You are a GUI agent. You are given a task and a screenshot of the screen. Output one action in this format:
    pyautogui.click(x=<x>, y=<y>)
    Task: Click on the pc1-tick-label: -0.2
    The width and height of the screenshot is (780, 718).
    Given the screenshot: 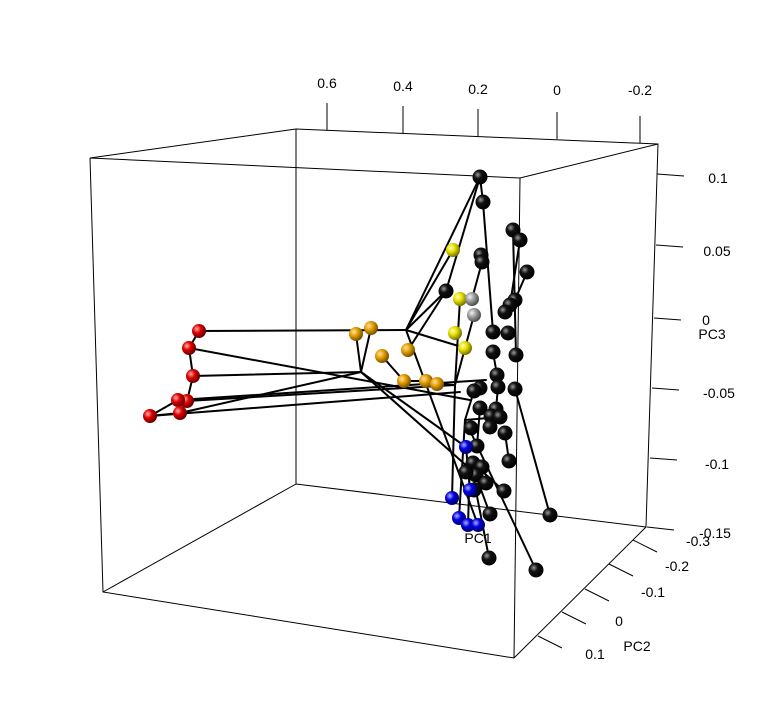 What is the action you would take?
    pyautogui.click(x=640, y=90)
    